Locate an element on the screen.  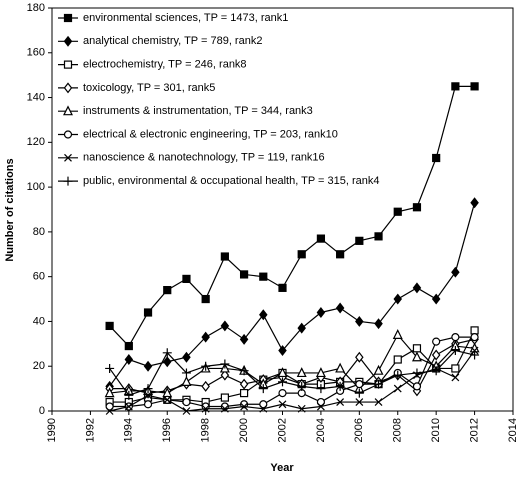
x-tick-label: 2014 is located at coordinates (512, 430).